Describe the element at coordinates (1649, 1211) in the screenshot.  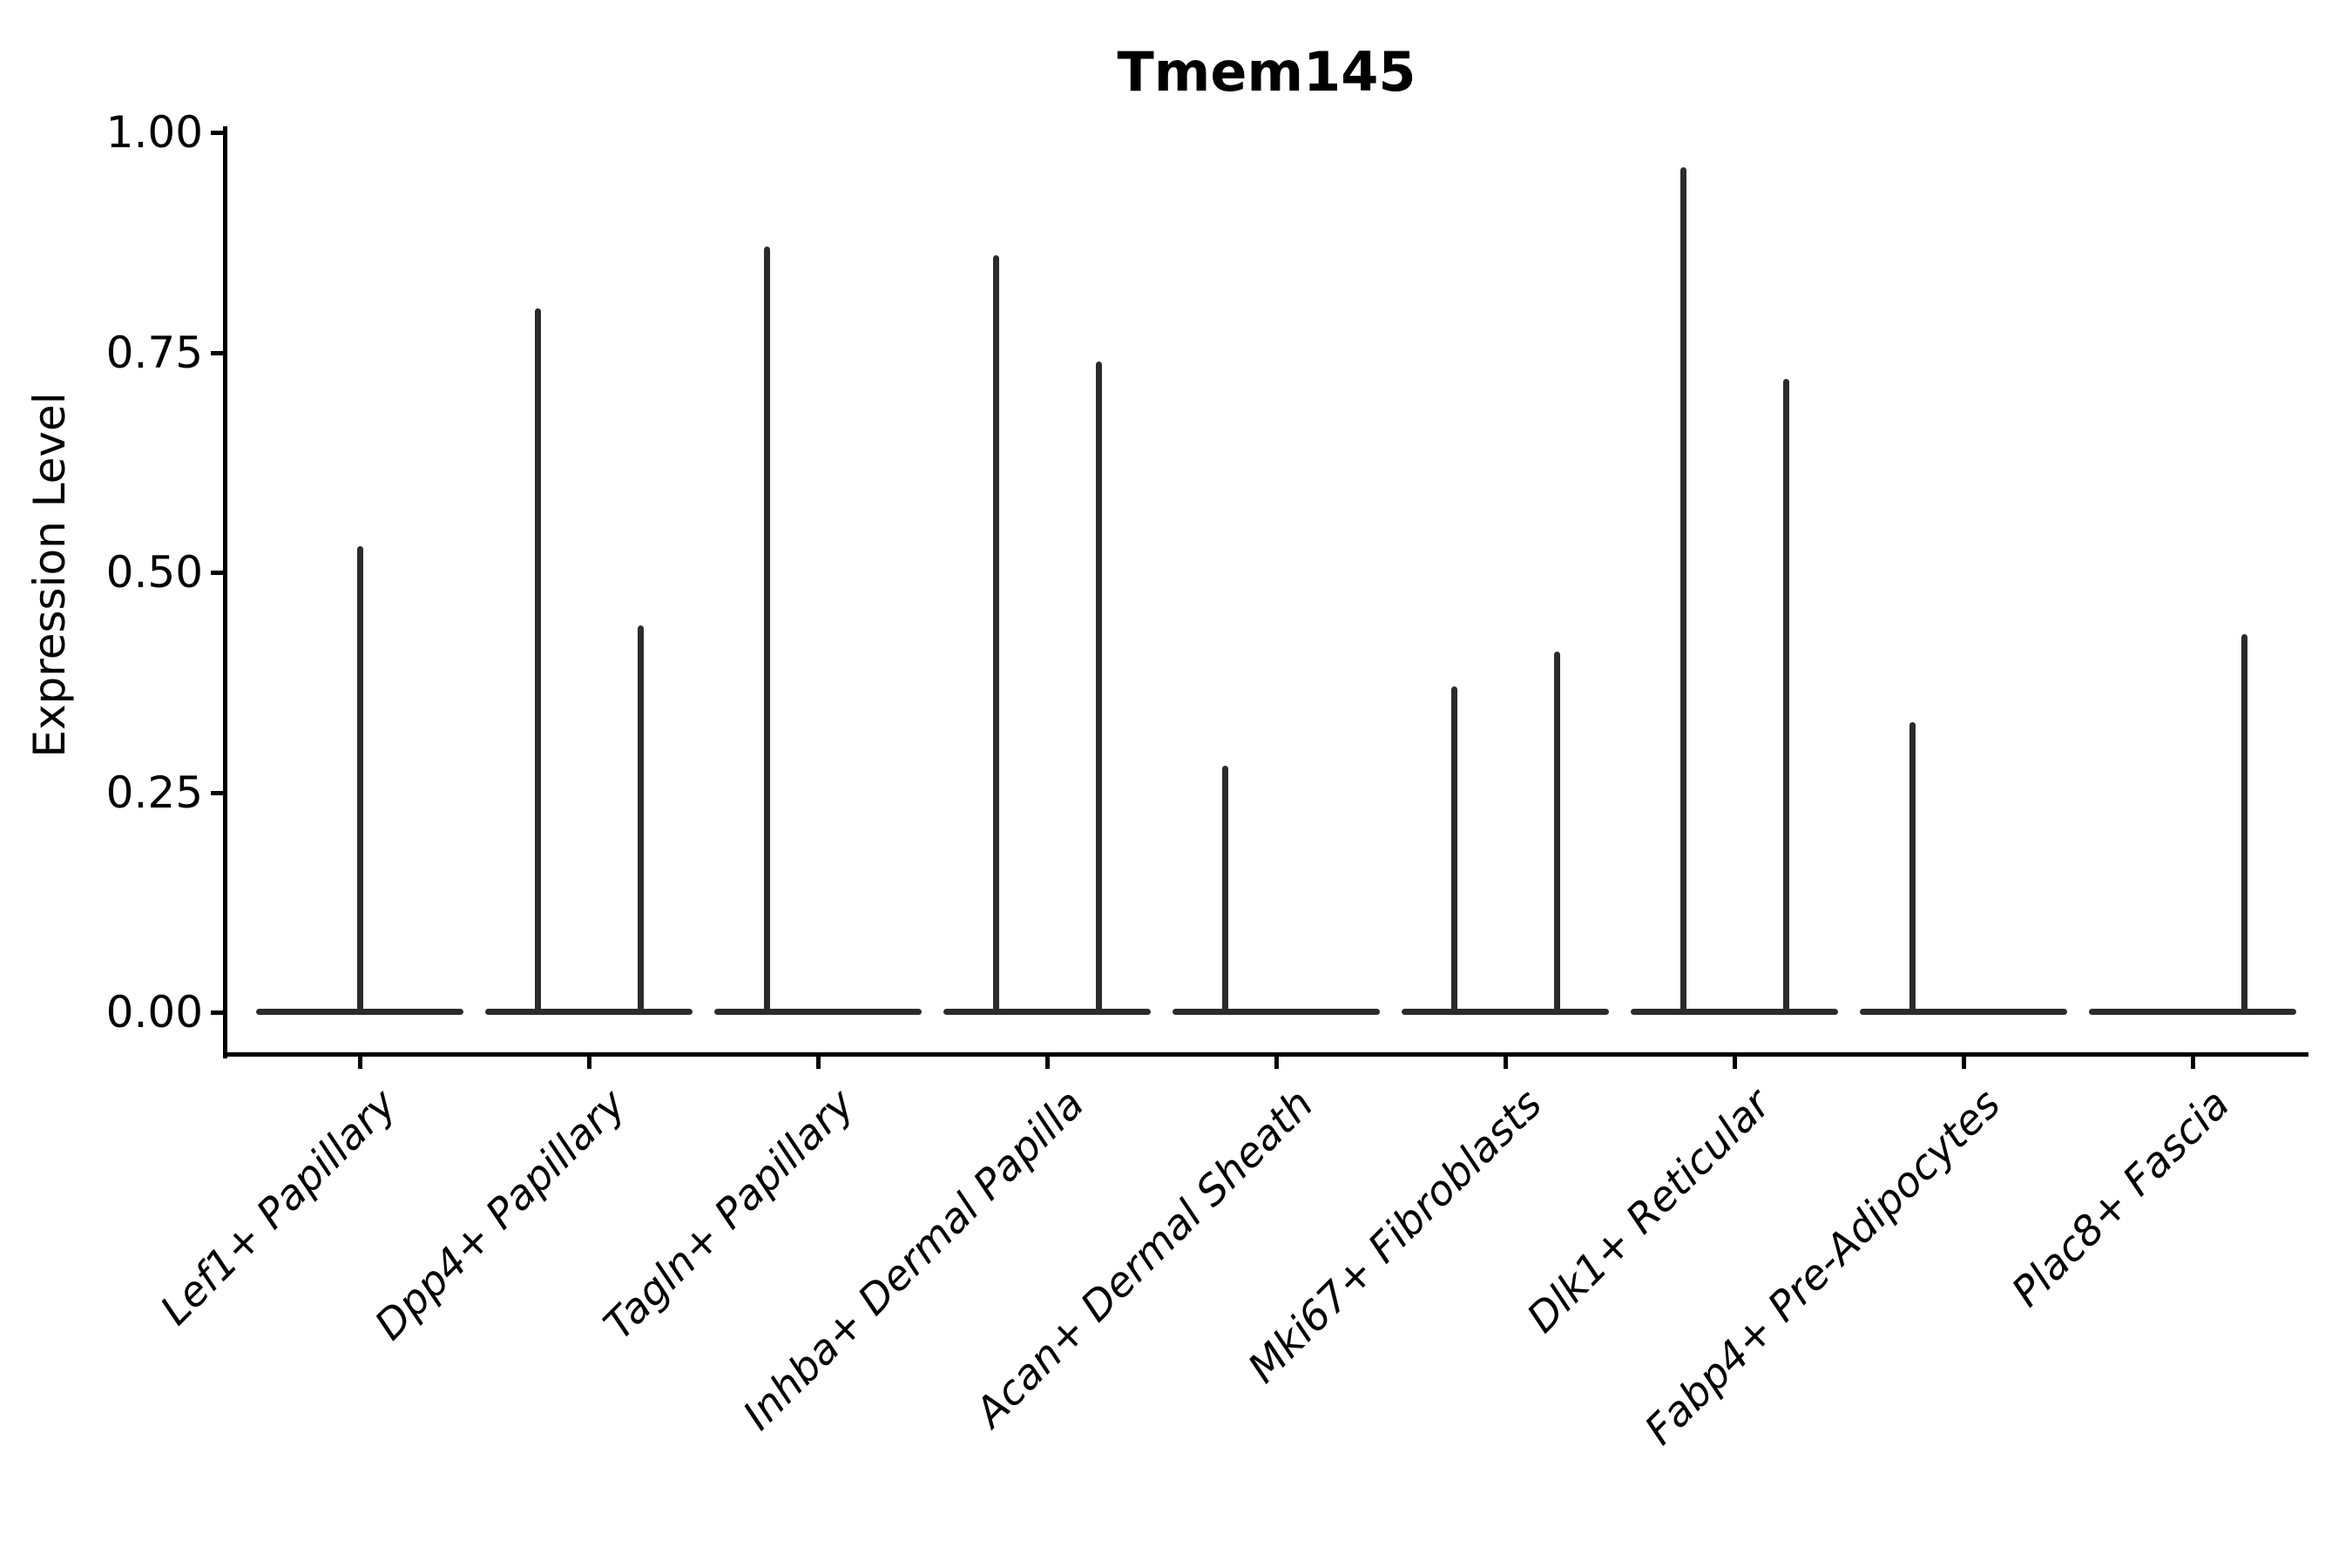
I see `x-tick-label: Dlk1+ Reticular` at that location.